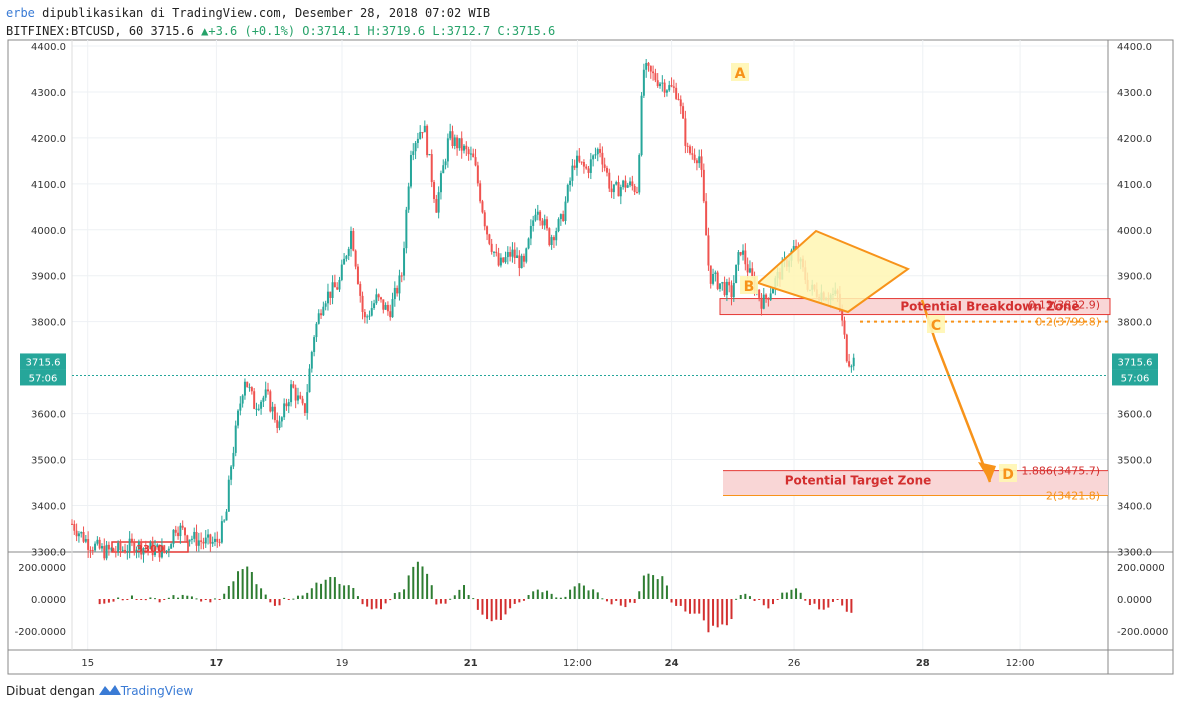 The image size is (1180, 710). What do you see at coordinates (1142, 632) in the screenshot?
I see `indicator-tick-label: -200.0000` at bounding box center [1142, 632].